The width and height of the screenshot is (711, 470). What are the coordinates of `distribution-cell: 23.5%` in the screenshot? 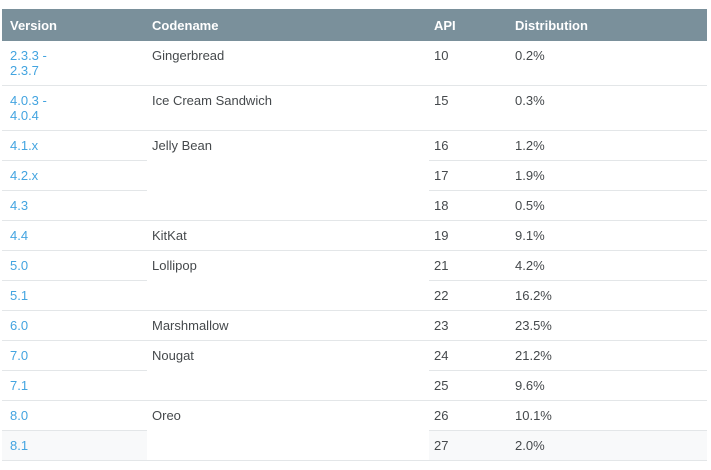 It's located at (607, 325).